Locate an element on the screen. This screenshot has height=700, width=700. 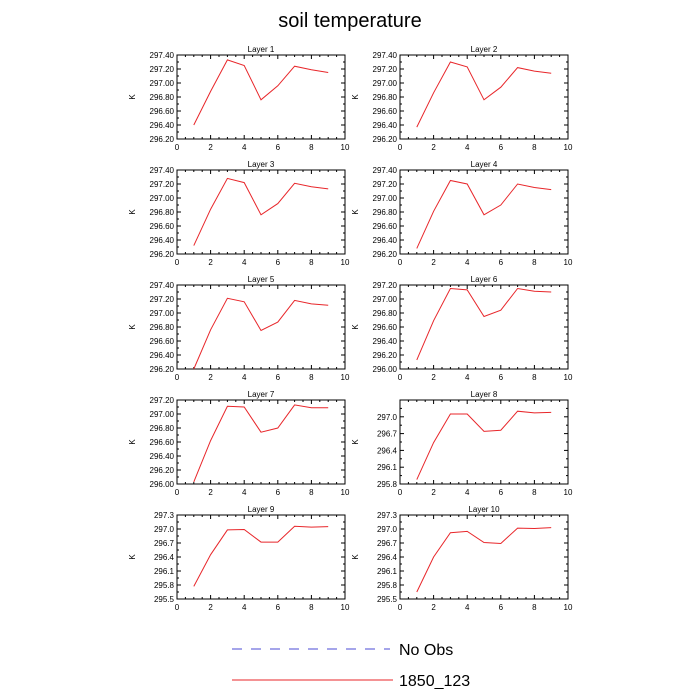
legend-label-1850-123: 1850_123 is located at coordinates (434, 681).